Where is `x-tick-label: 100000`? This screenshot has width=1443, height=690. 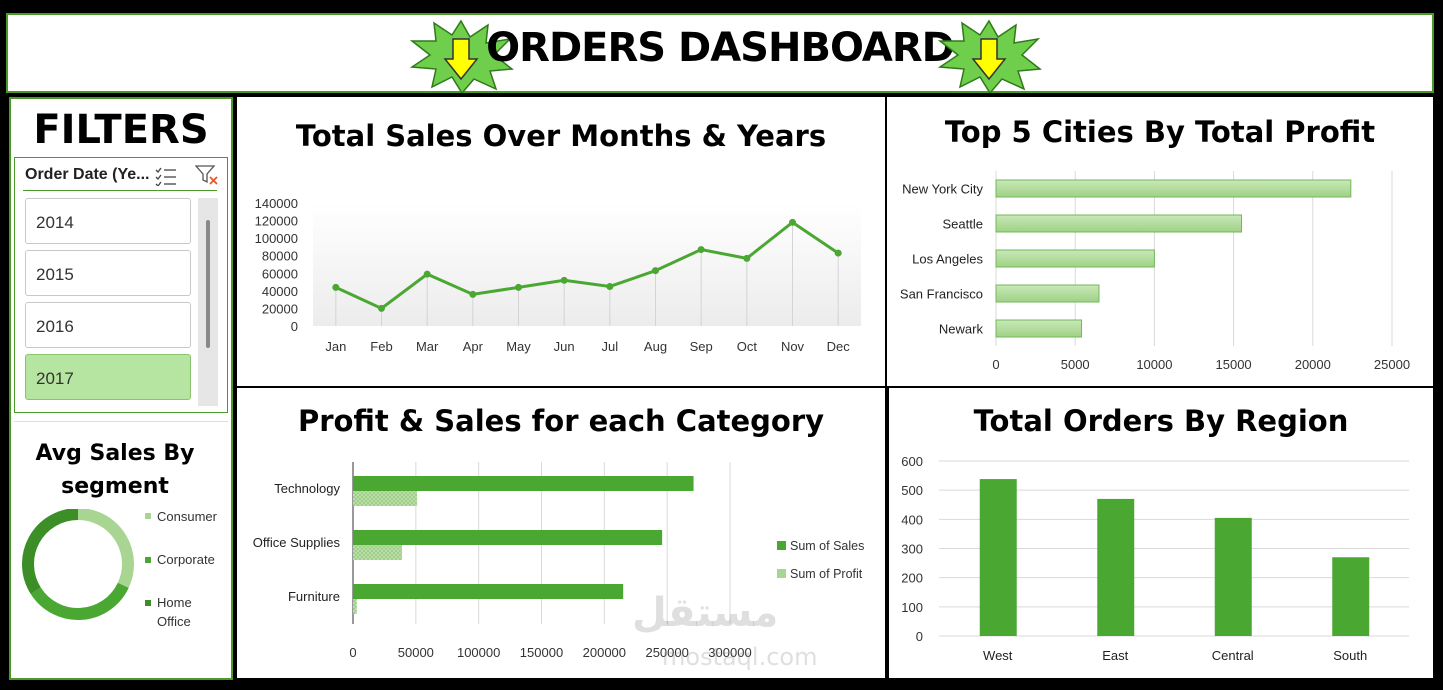
x-tick-label: 100000 is located at coordinates (478, 652).